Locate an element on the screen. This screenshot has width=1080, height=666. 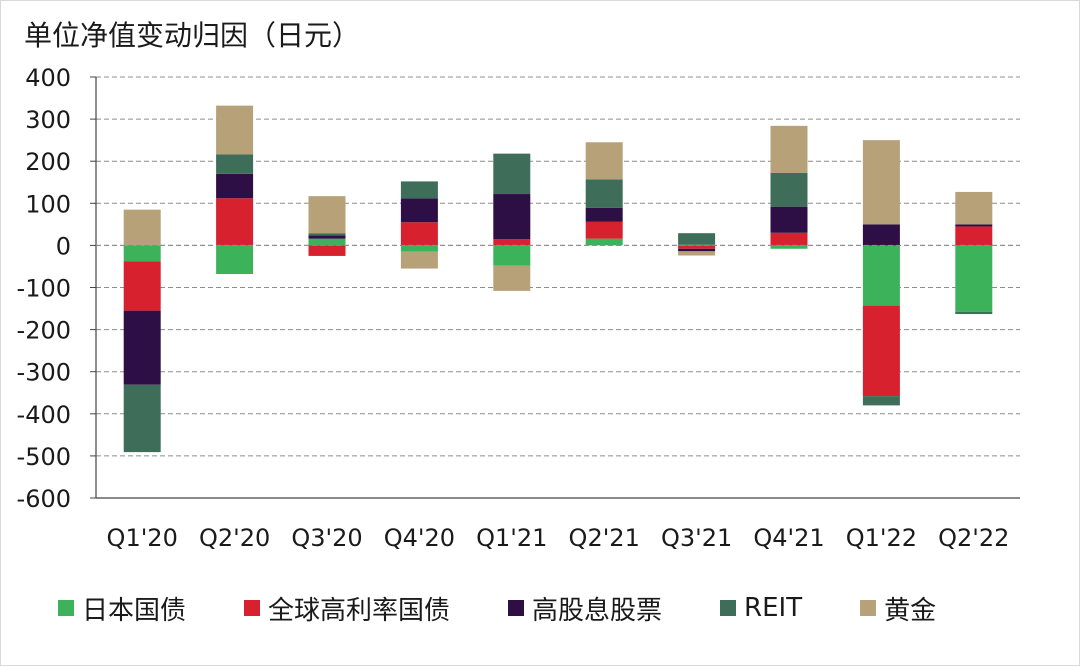
legend-label: 日本国债 is located at coordinates (134, 610).